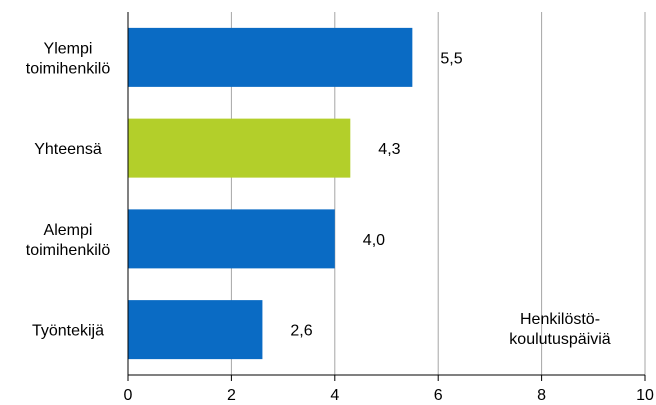 Image resolution: width=656 pixels, height=405 pixels. What do you see at coordinates (68, 240) in the screenshot?
I see `category-label: Alempi toimihenkilö` at bounding box center [68, 240].